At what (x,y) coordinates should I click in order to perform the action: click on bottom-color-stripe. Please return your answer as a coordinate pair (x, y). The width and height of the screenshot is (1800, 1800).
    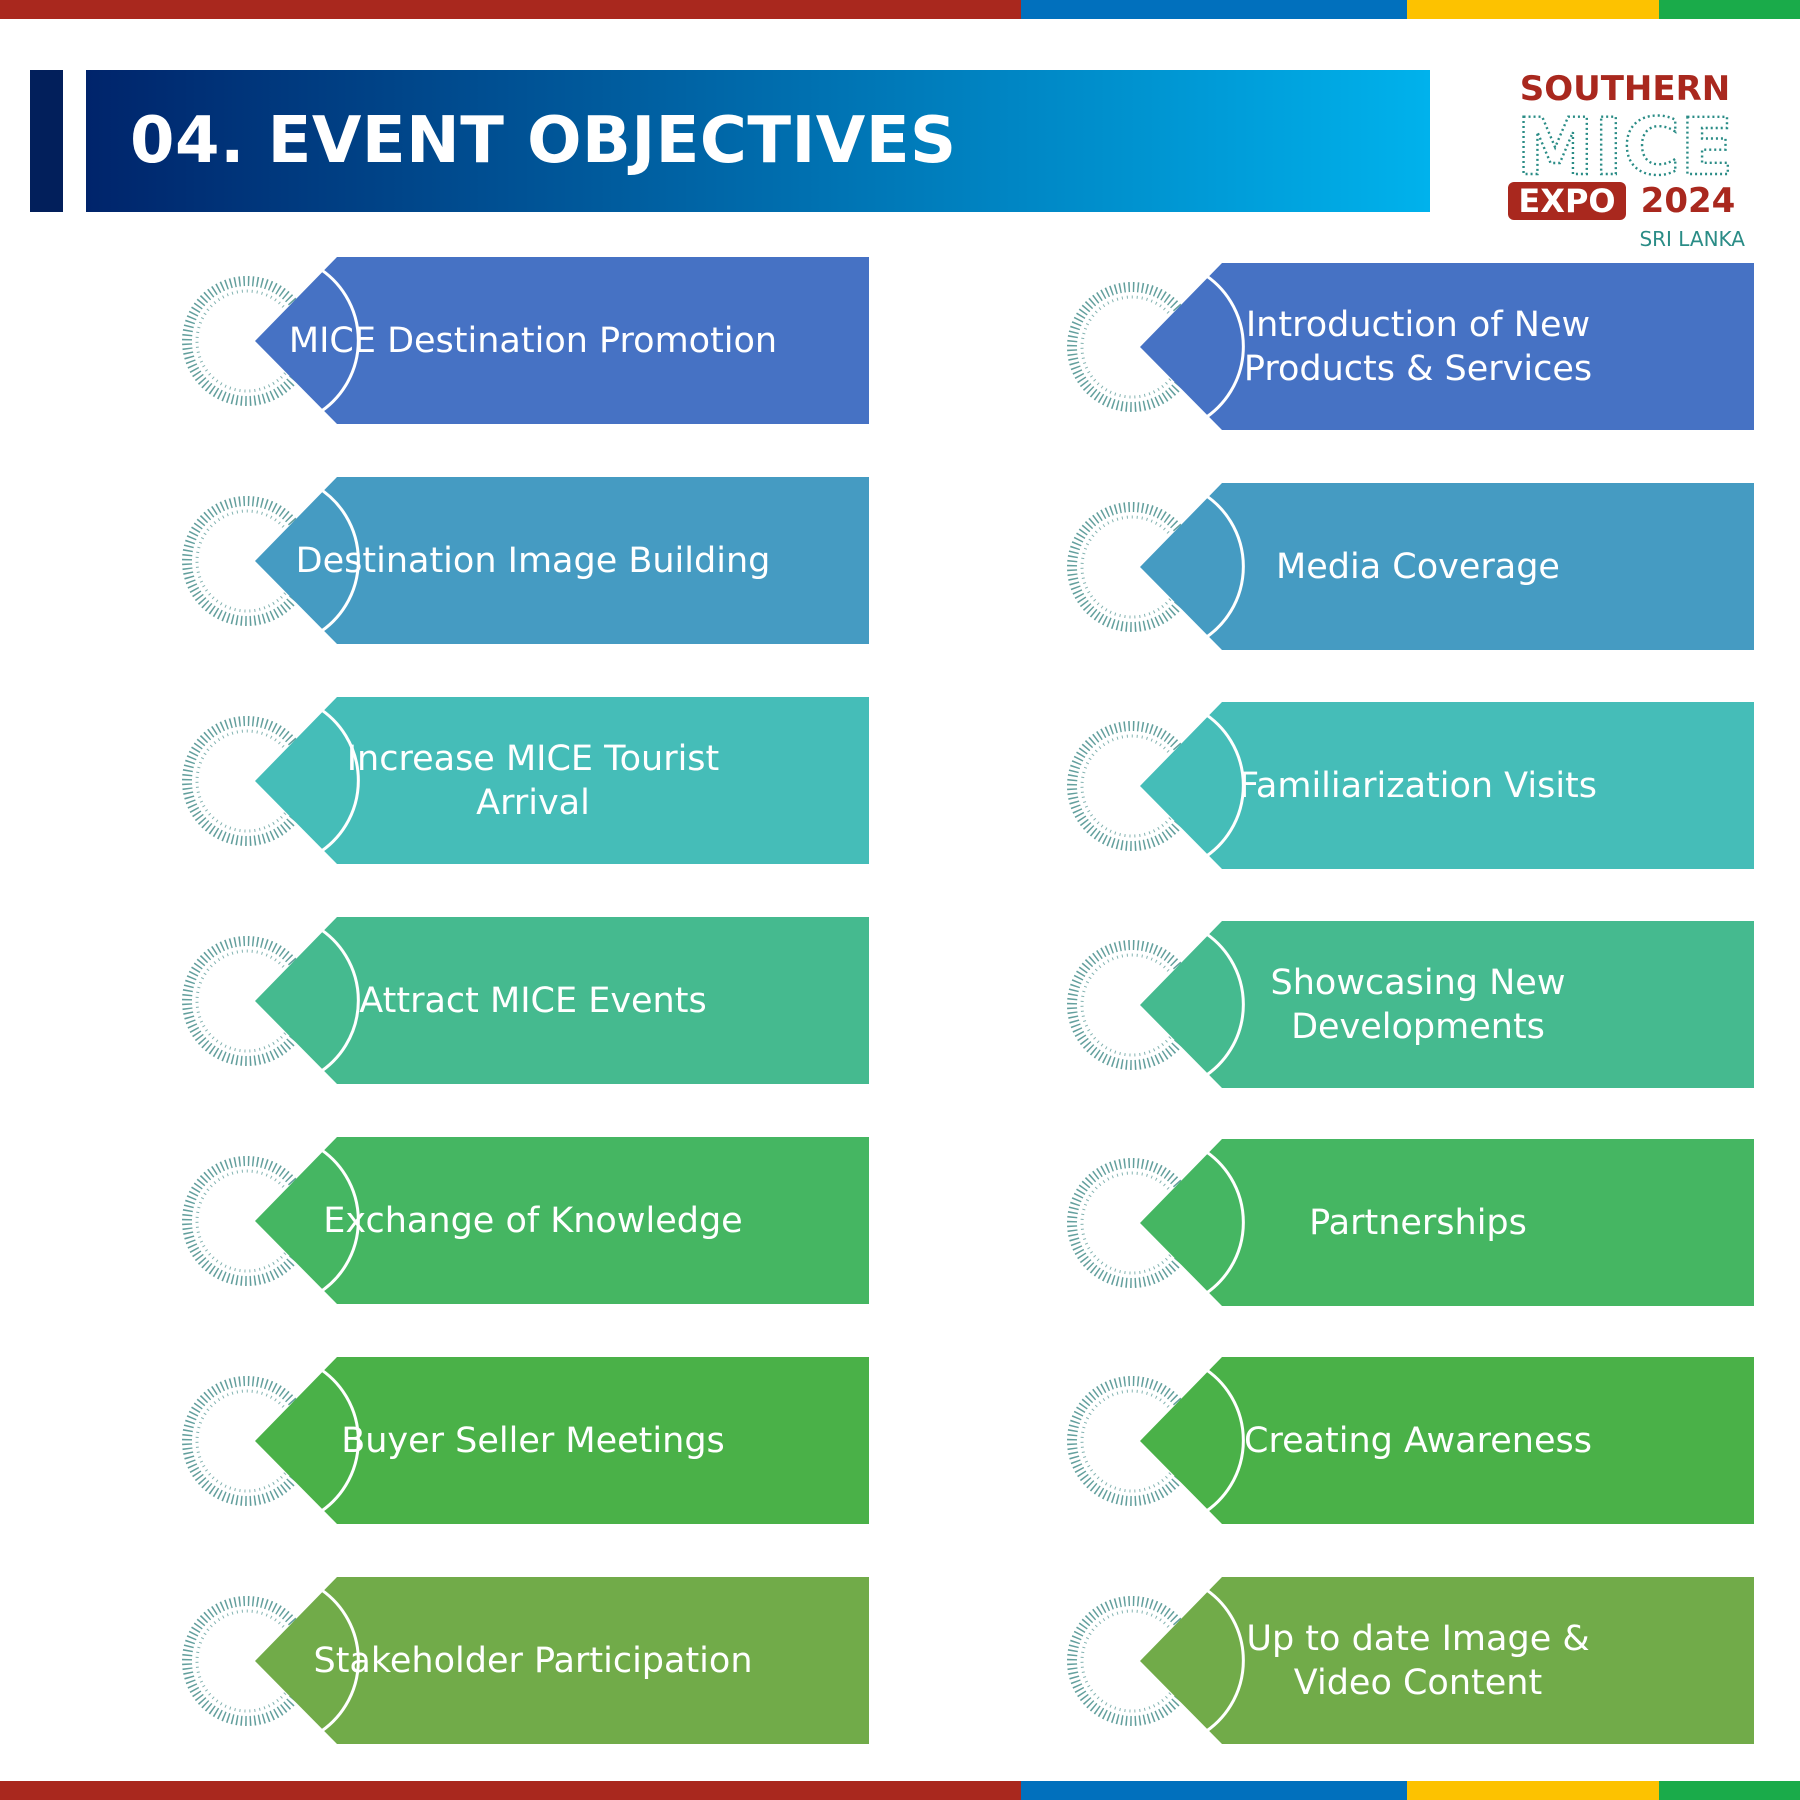
    Looking at the image, I should click on (900, 1790).